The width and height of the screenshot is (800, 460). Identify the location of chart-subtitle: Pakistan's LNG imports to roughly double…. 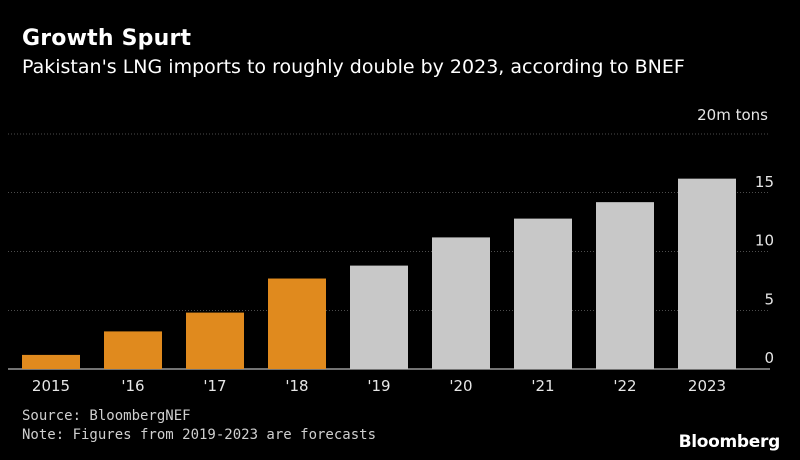
(353, 67).